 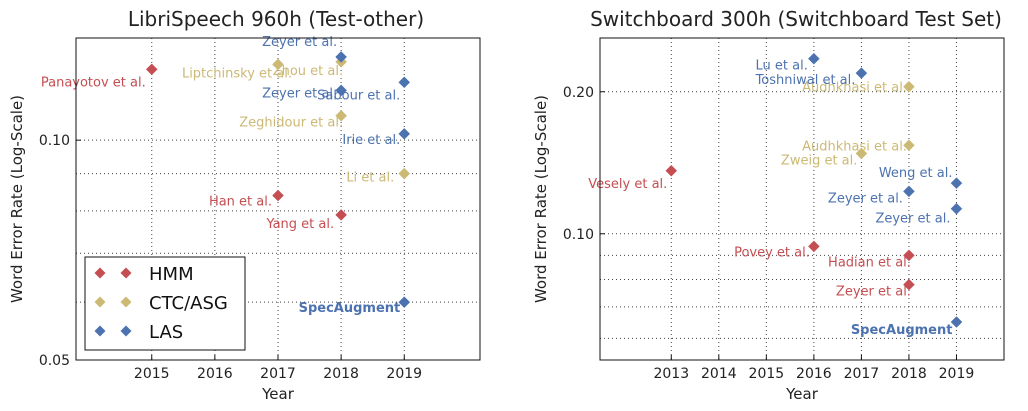 I want to click on chart-title: Switchboard 300h (Switchboard Test Set), so click(x=796, y=19).